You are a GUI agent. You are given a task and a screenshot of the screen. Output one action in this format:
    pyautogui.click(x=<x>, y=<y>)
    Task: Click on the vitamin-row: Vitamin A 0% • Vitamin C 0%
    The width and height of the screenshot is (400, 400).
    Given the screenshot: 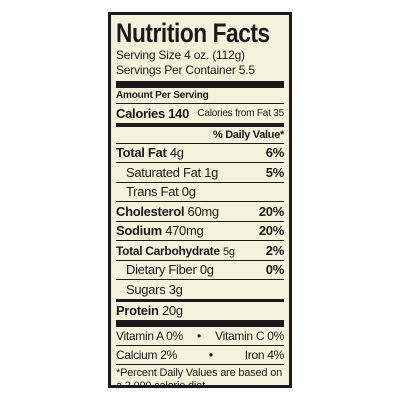 What is the action you would take?
    pyautogui.click(x=200, y=336)
    